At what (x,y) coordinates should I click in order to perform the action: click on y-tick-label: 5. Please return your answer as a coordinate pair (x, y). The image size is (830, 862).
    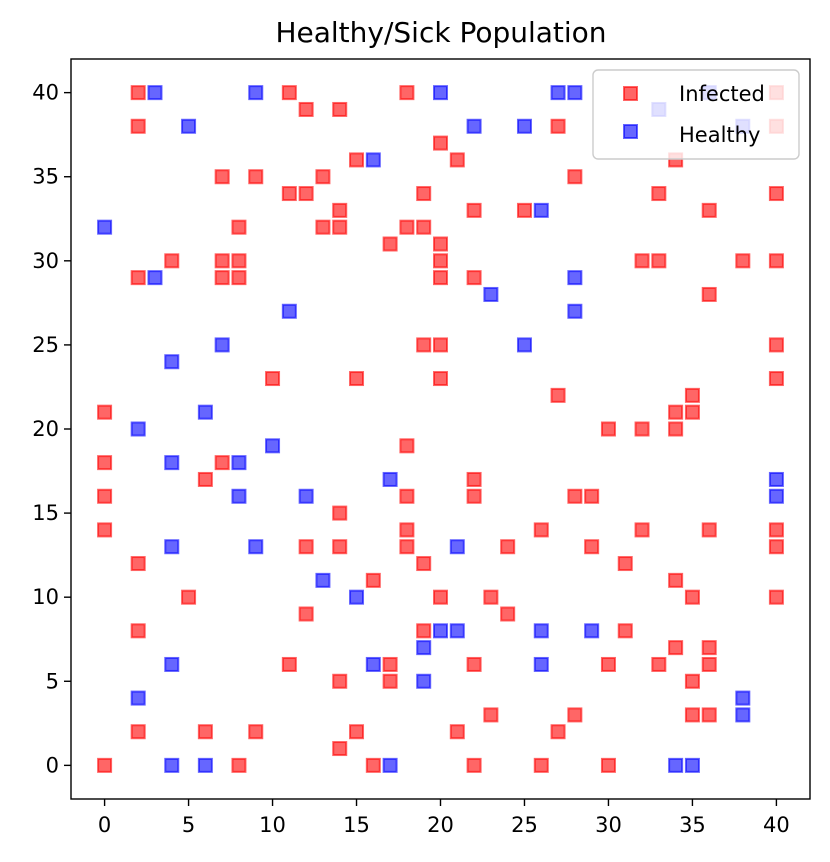
    Looking at the image, I should click on (52, 681).